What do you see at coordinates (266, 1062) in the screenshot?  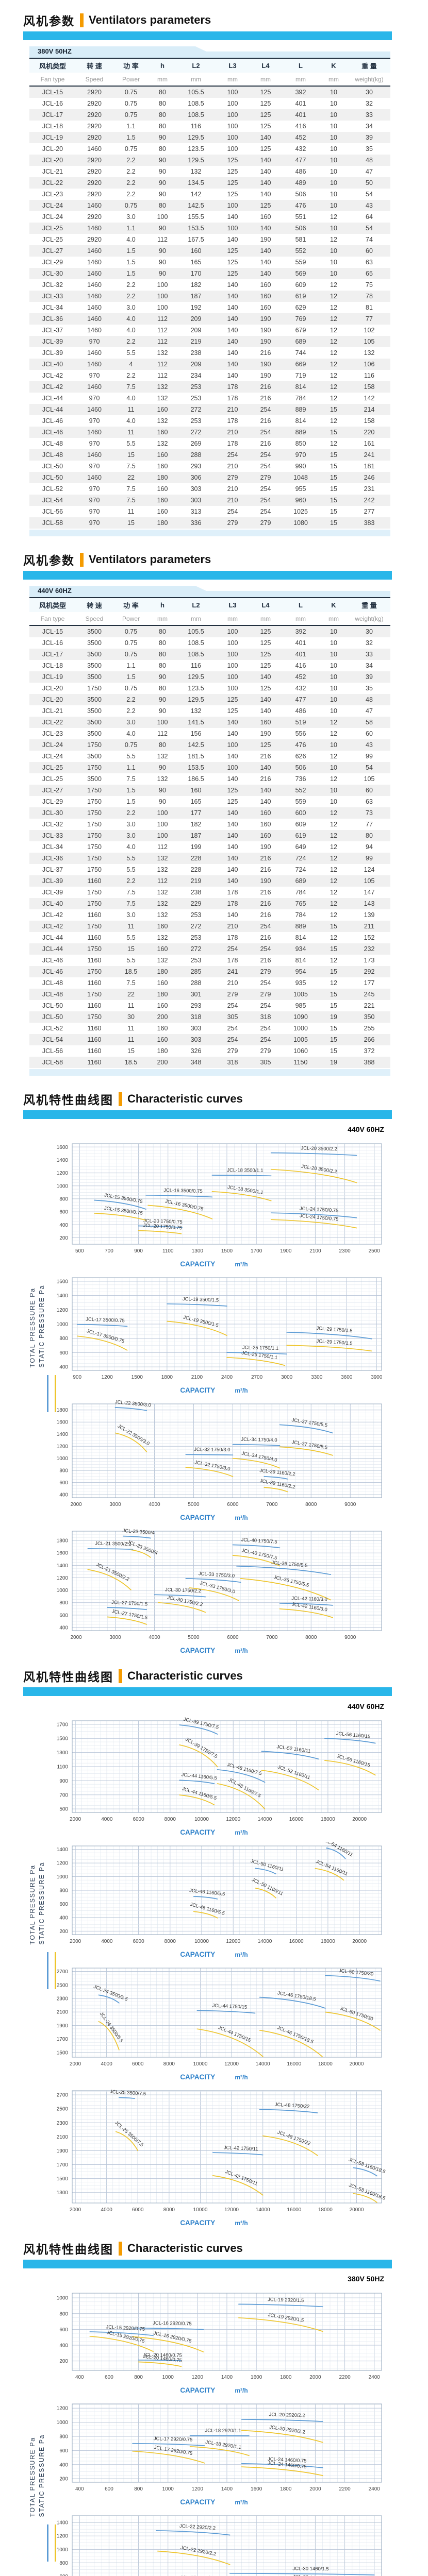 I see `table-cell: 305` at bounding box center [266, 1062].